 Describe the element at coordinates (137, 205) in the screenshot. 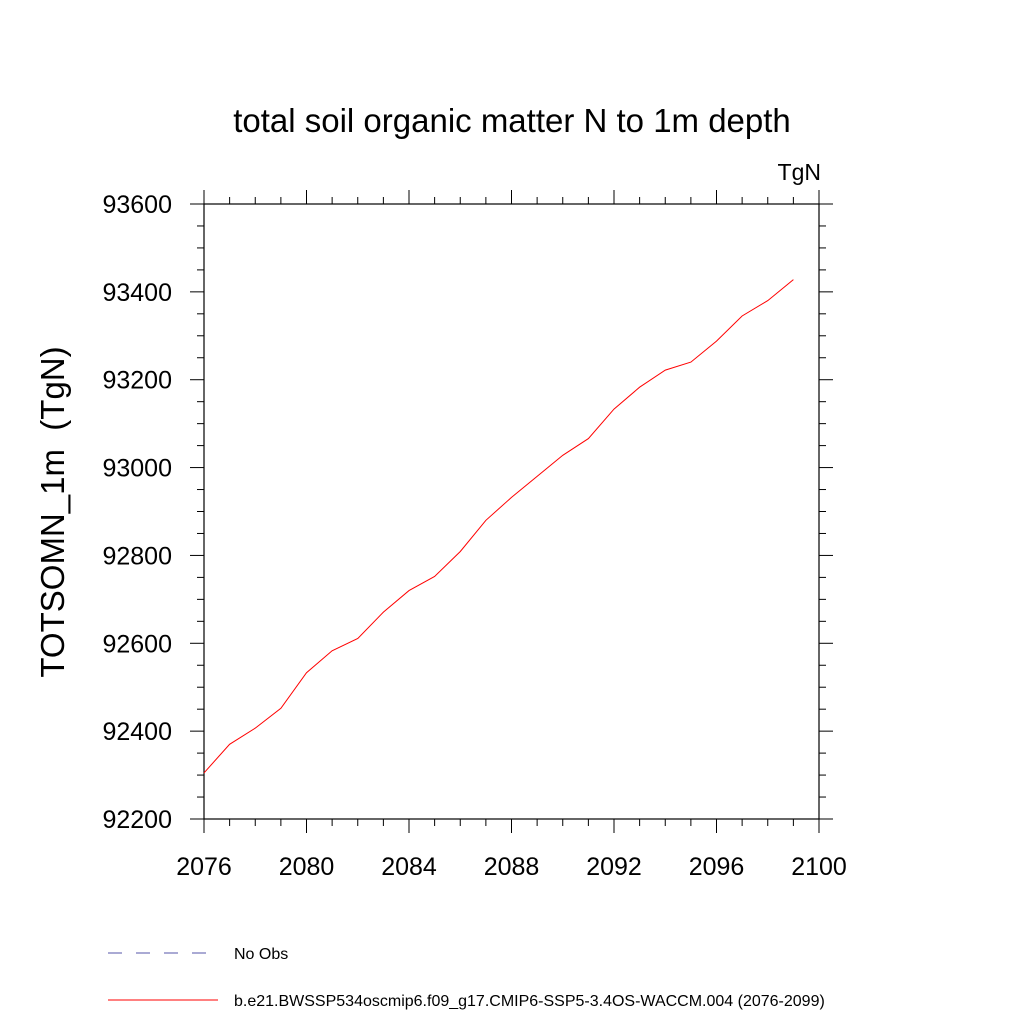

I see `y-tick-label: 93600` at that location.